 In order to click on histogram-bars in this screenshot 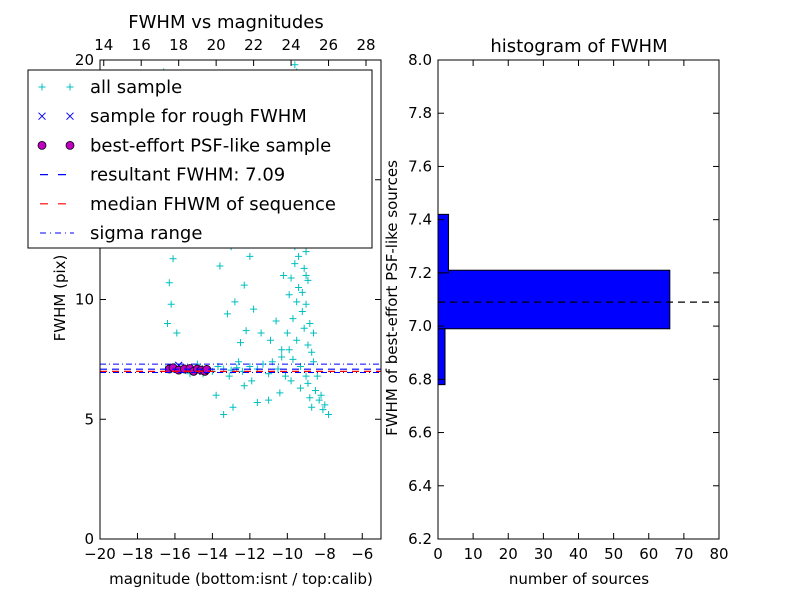, I will do `click(554, 299)`.